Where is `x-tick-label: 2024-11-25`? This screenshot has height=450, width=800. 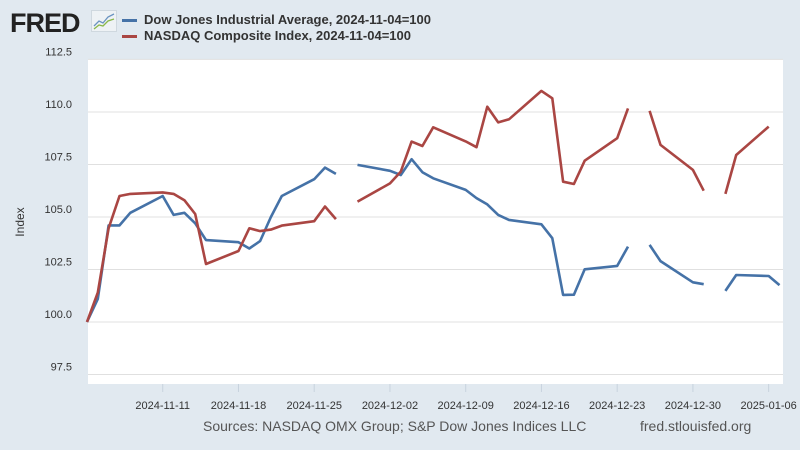
x-tick-label: 2024-11-25 is located at coordinates (313, 406).